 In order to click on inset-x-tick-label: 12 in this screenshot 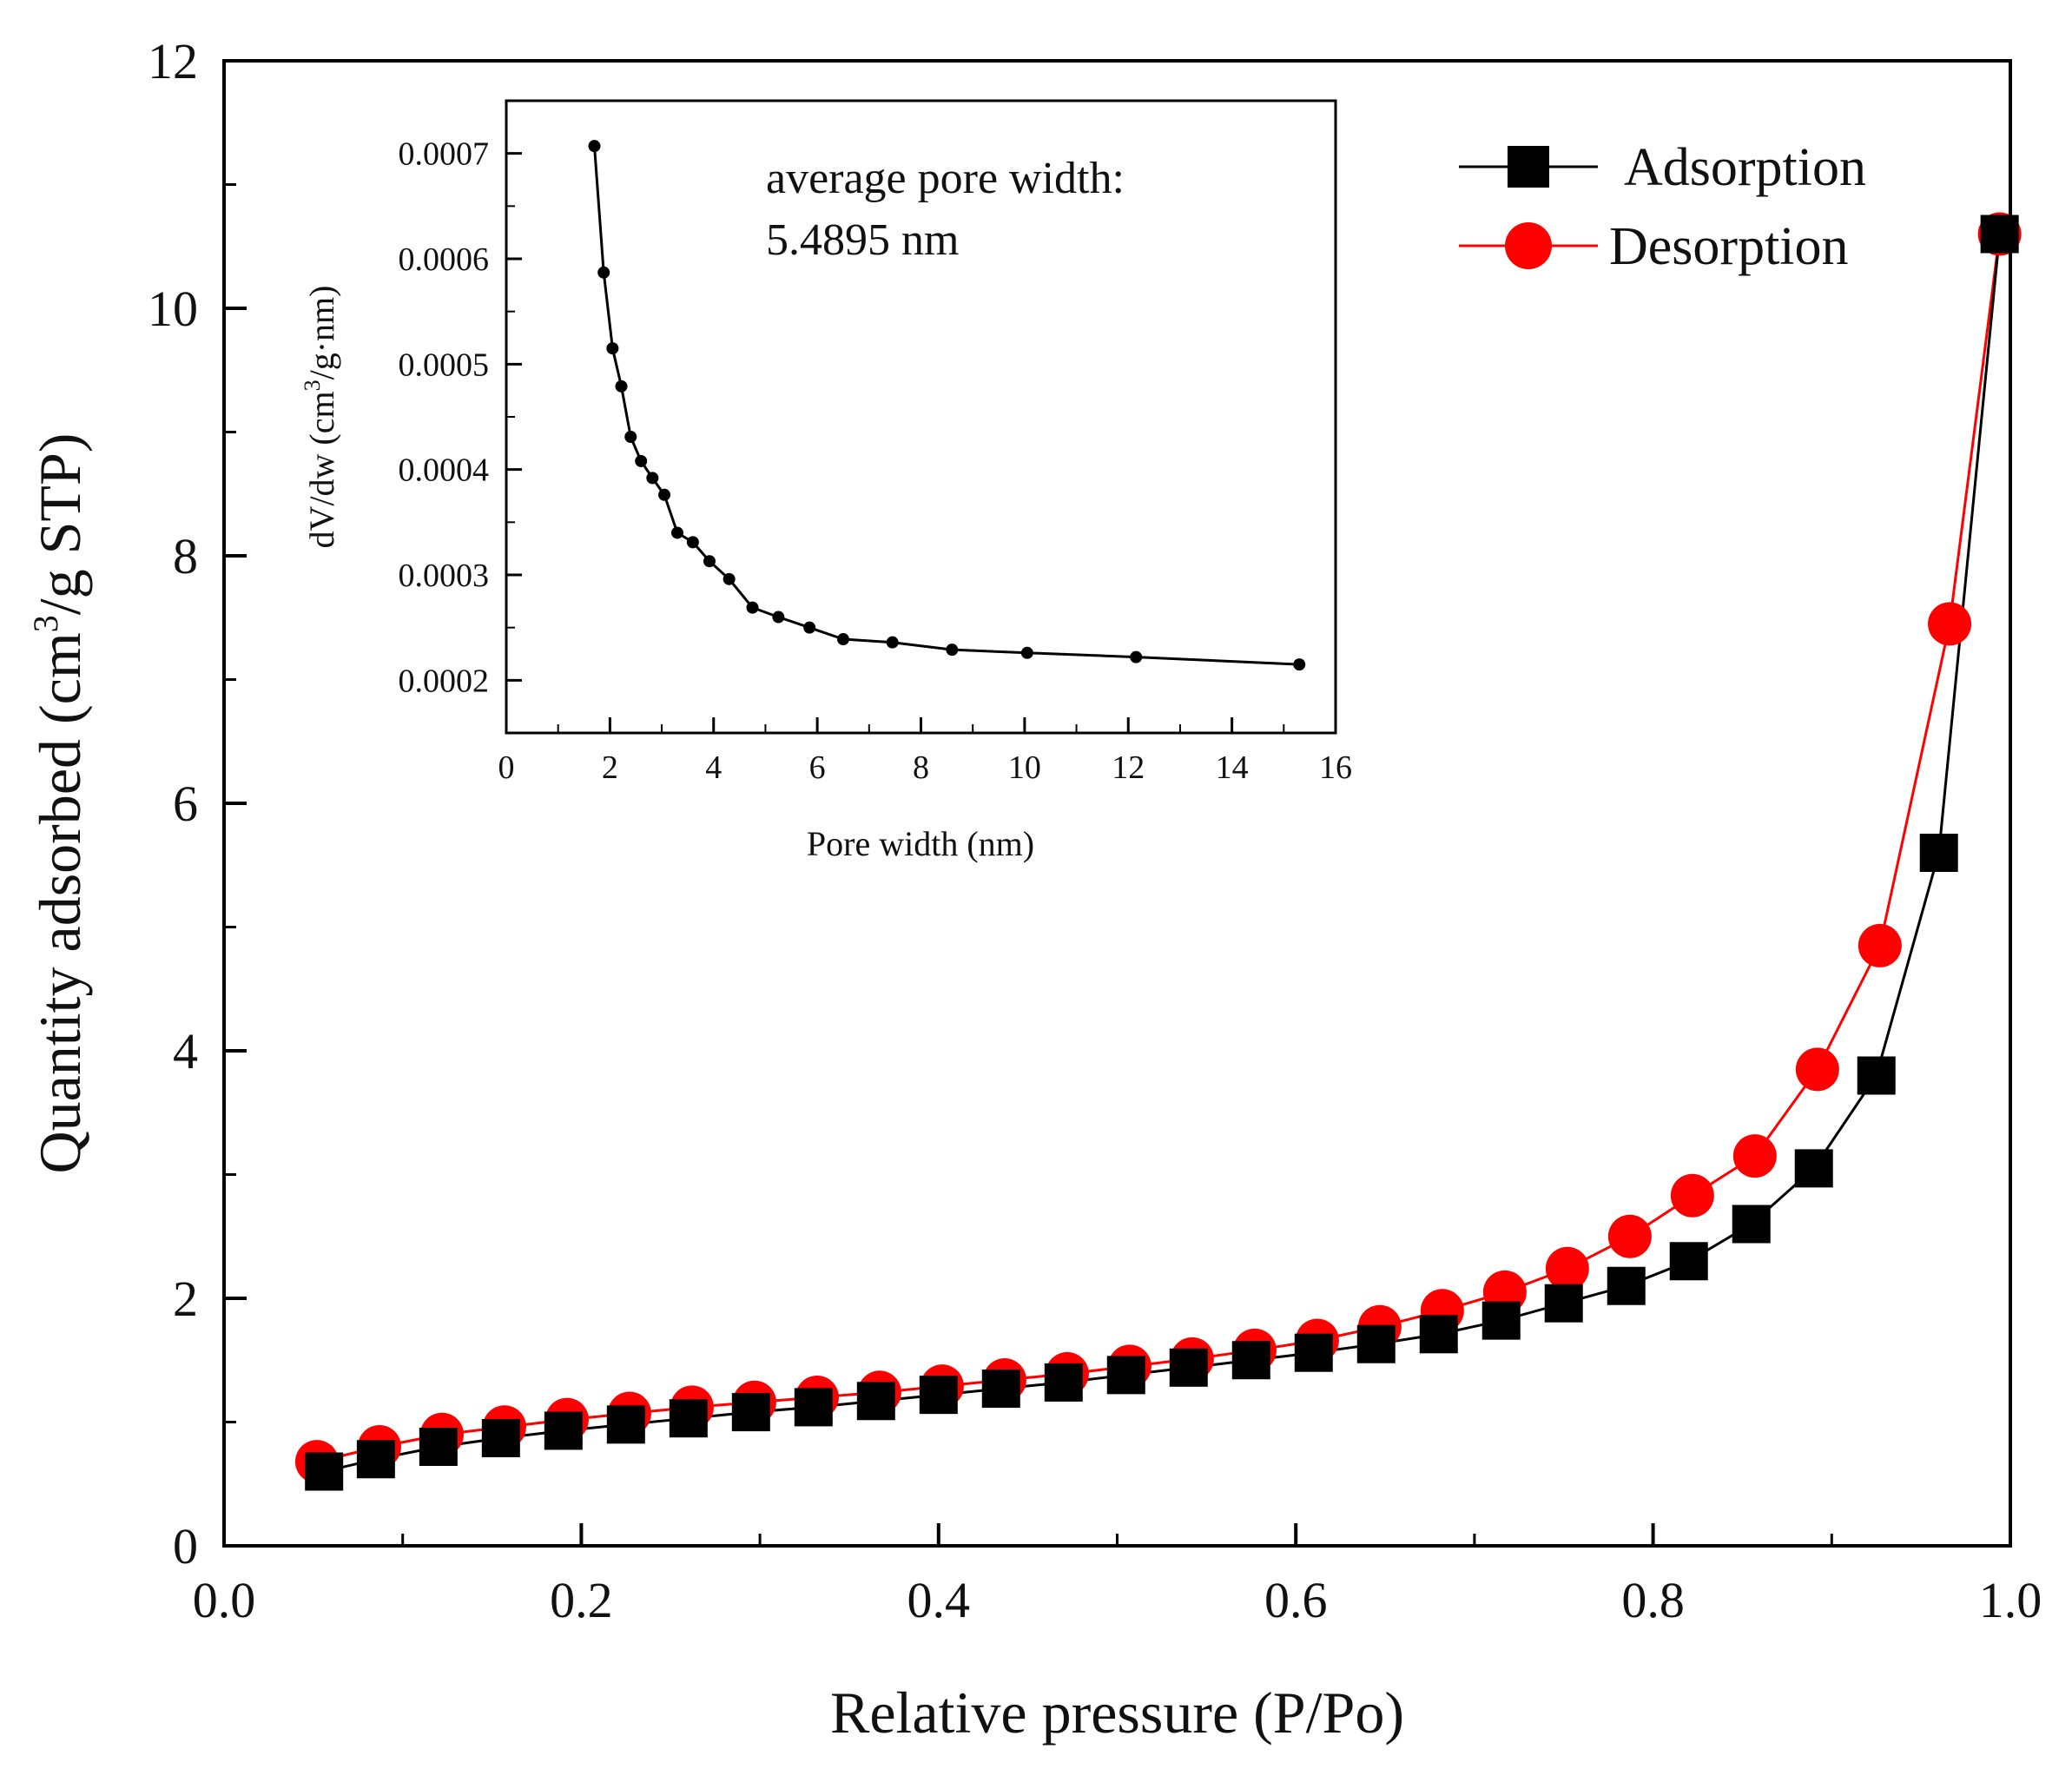, I will do `click(1129, 768)`.